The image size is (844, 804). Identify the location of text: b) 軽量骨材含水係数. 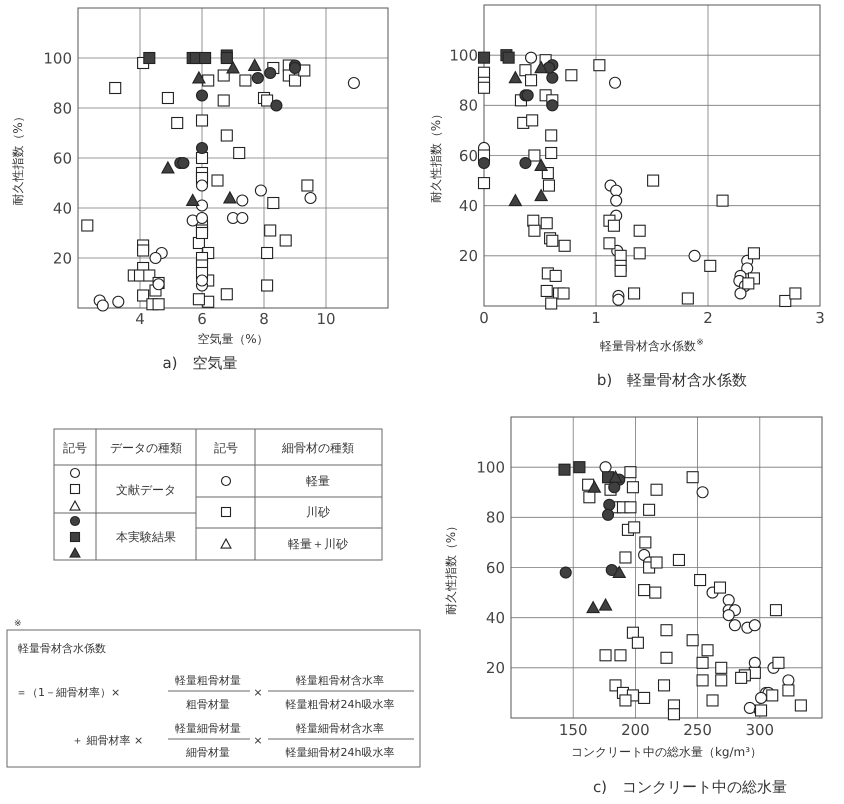
(672, 380).